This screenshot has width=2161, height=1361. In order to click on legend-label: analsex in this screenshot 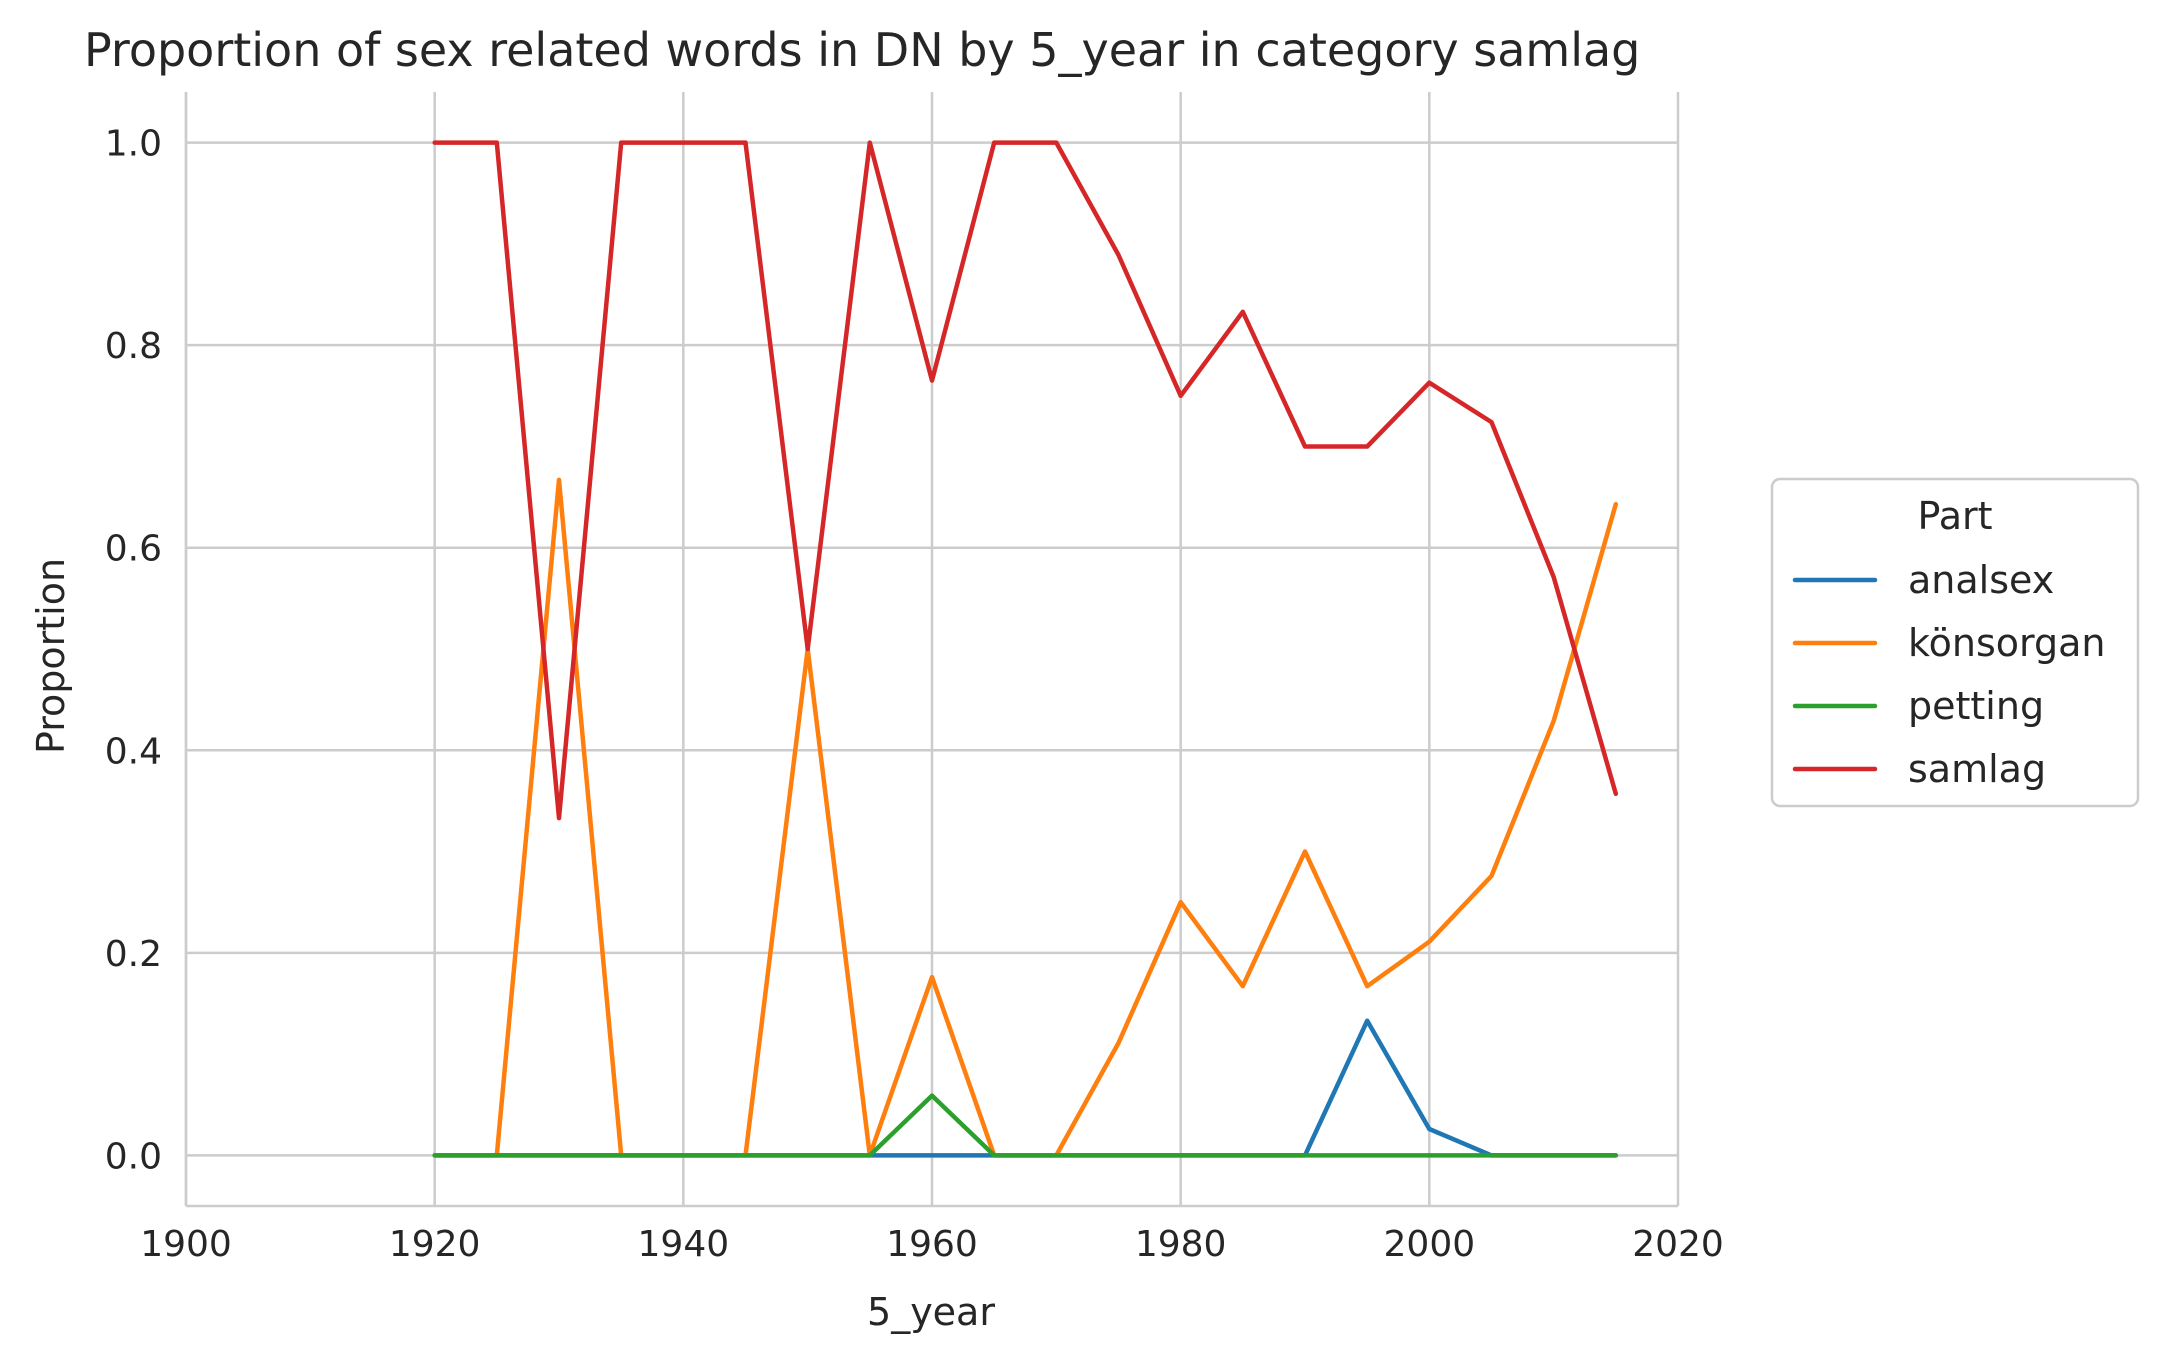, I will do `click(1981, 580)`.